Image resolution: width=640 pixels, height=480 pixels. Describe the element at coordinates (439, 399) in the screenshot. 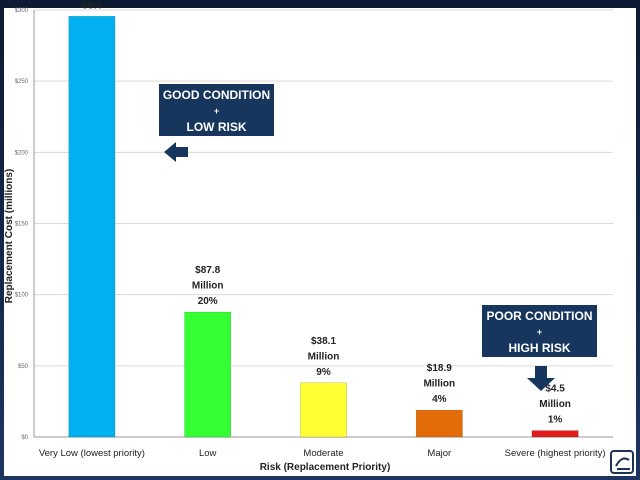

I see `data-label-3: 4%` at that location.